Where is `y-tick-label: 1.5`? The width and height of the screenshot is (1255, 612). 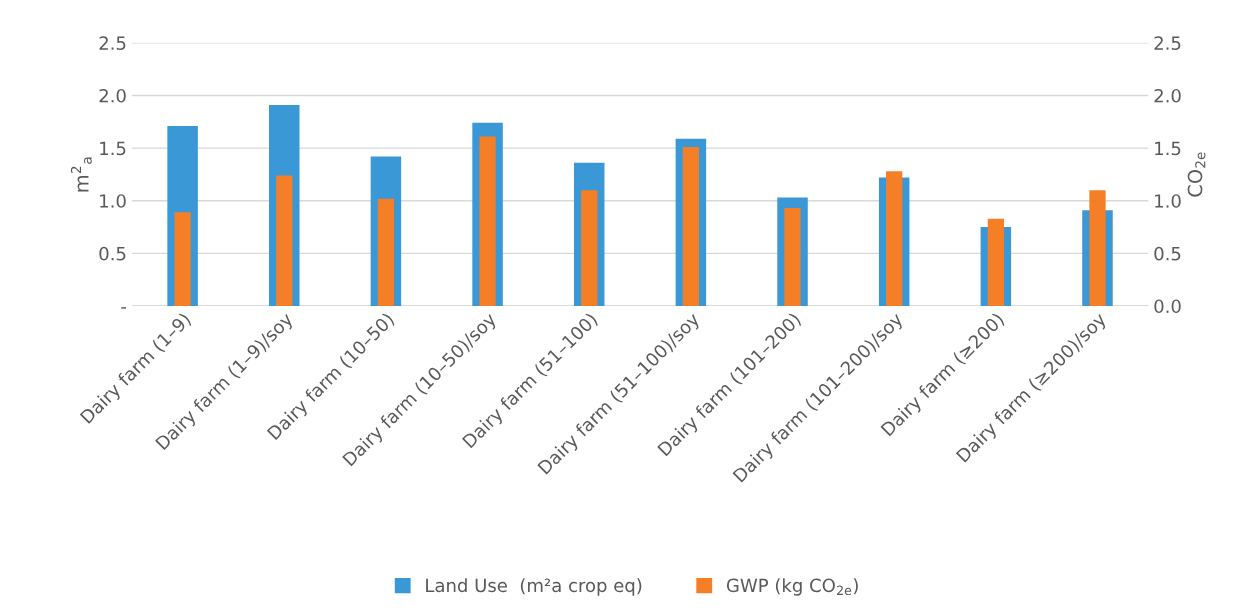 y-tick-label: 1.5 is located at coordinates (113, 148).